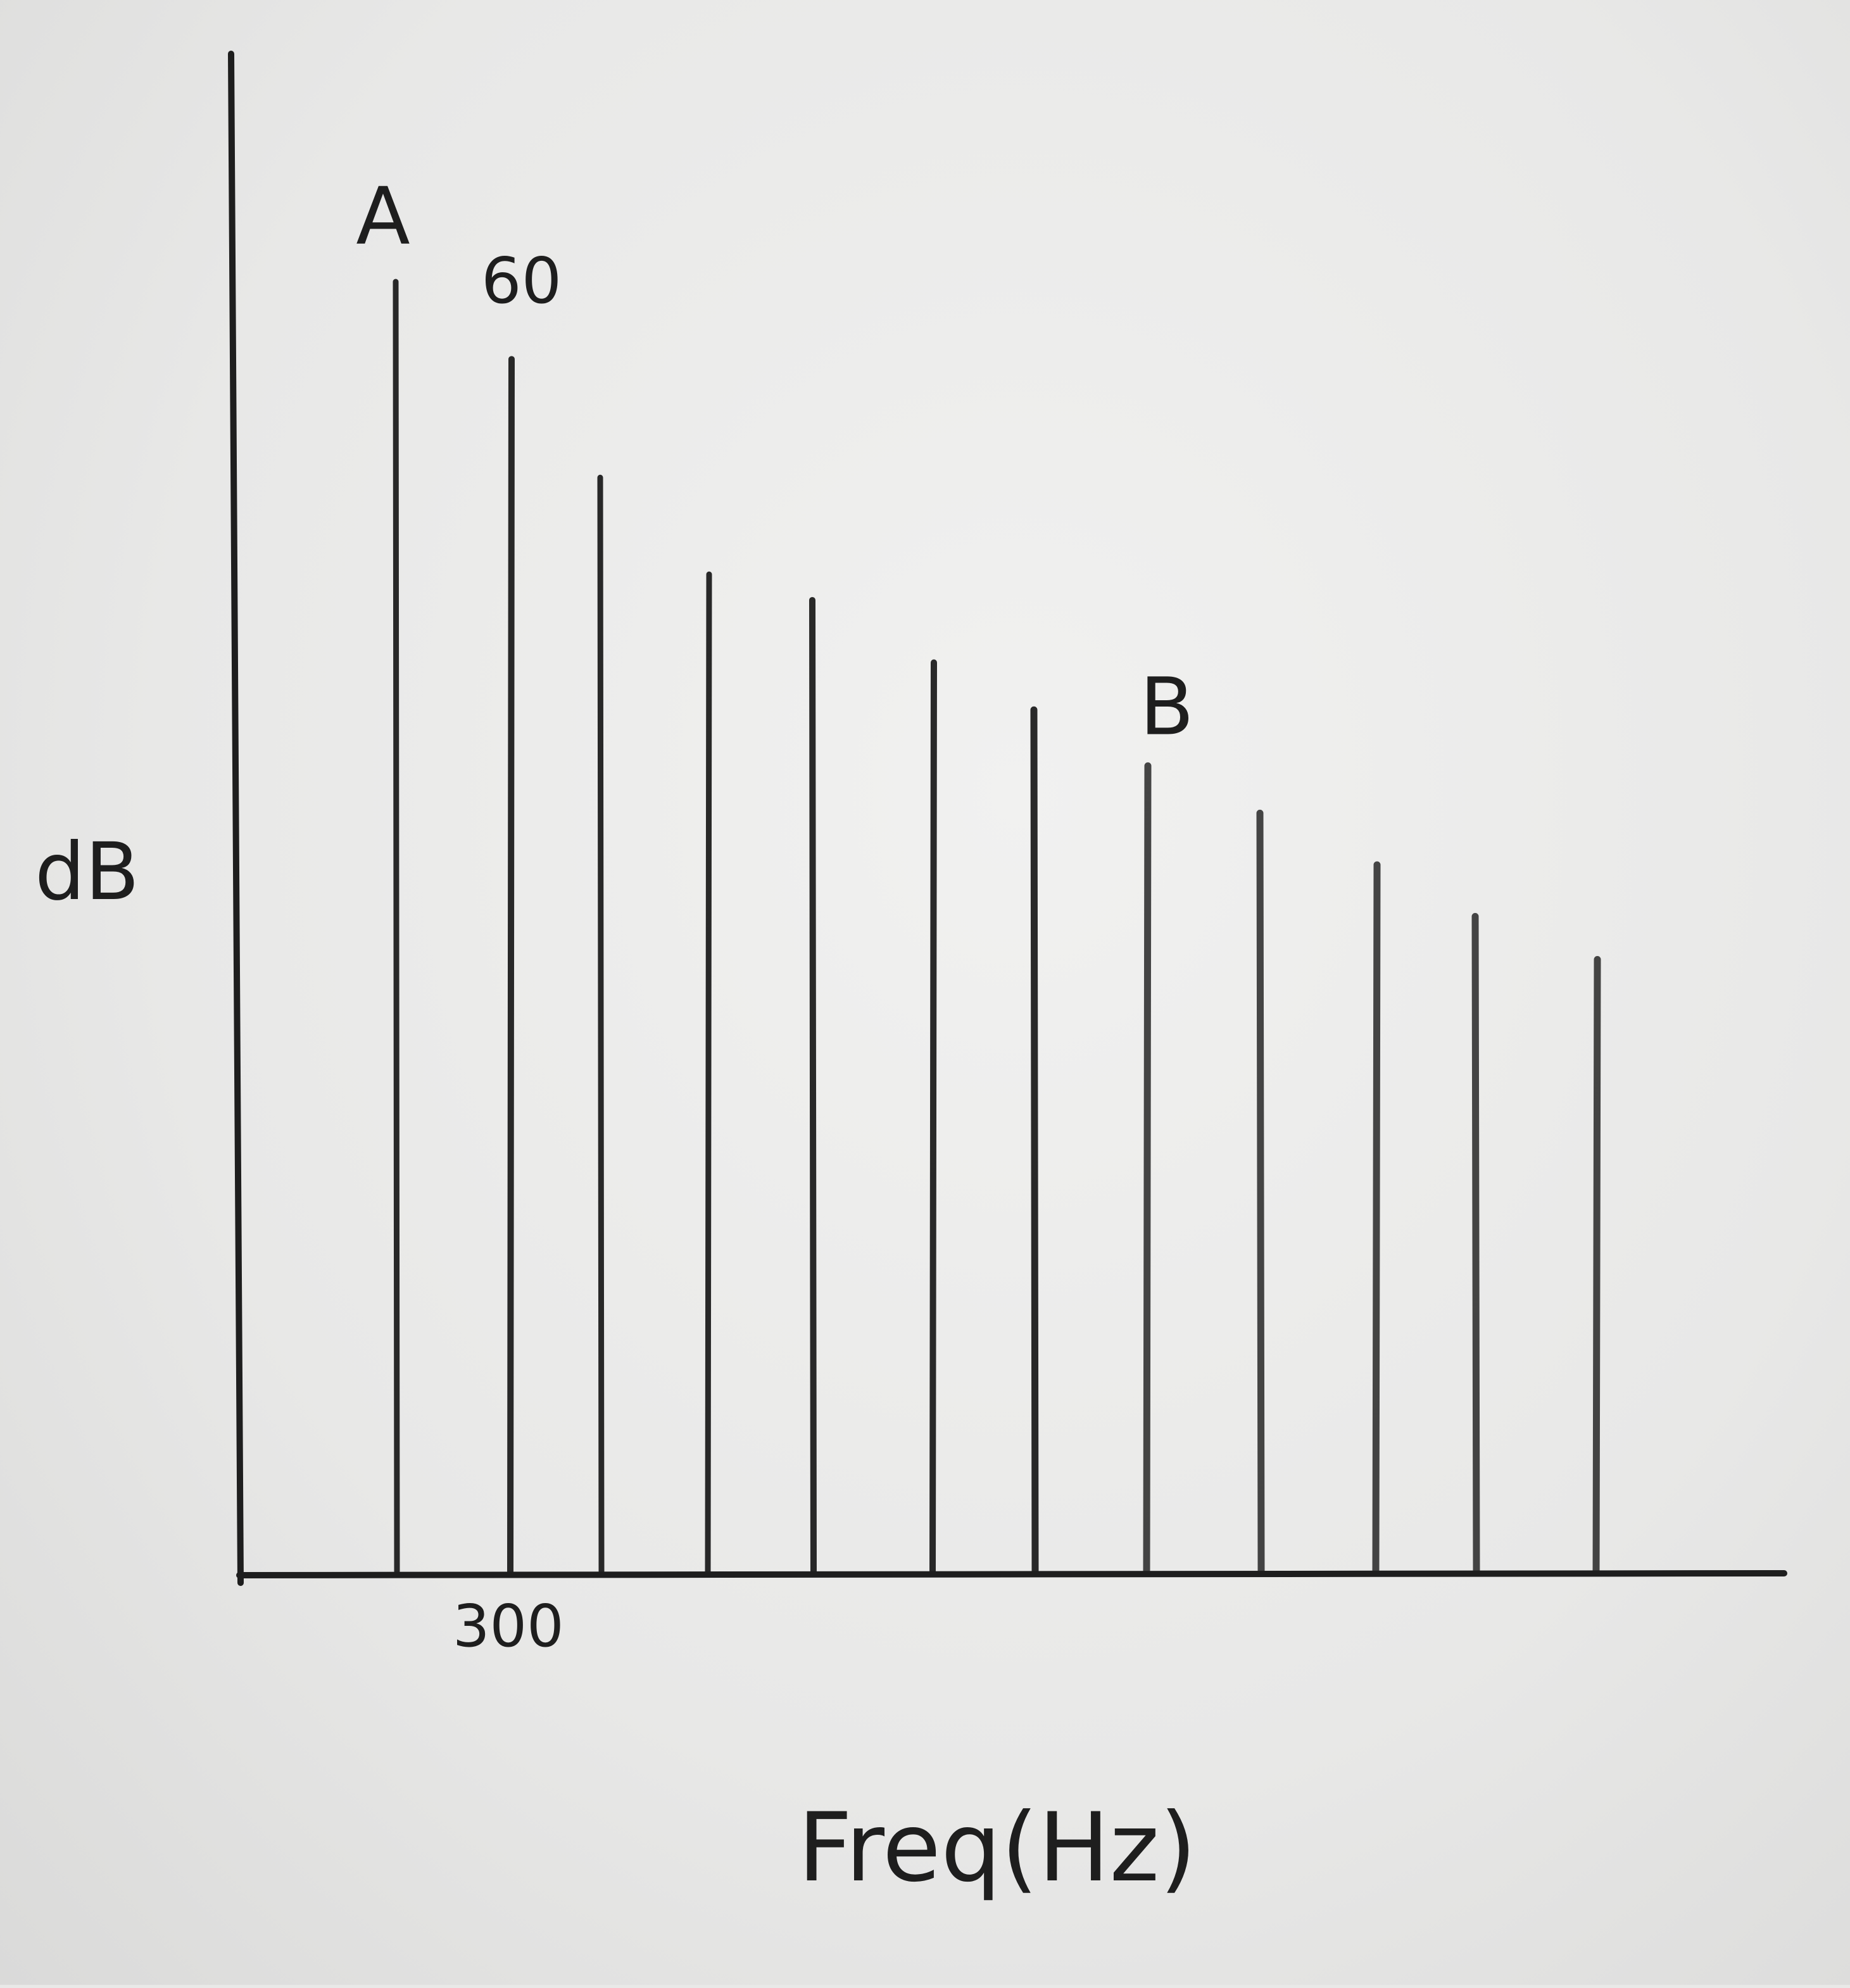  Describe the element at coordinates (522, 281) in the screenshot. I see `y-tick-label: 60` at that location.